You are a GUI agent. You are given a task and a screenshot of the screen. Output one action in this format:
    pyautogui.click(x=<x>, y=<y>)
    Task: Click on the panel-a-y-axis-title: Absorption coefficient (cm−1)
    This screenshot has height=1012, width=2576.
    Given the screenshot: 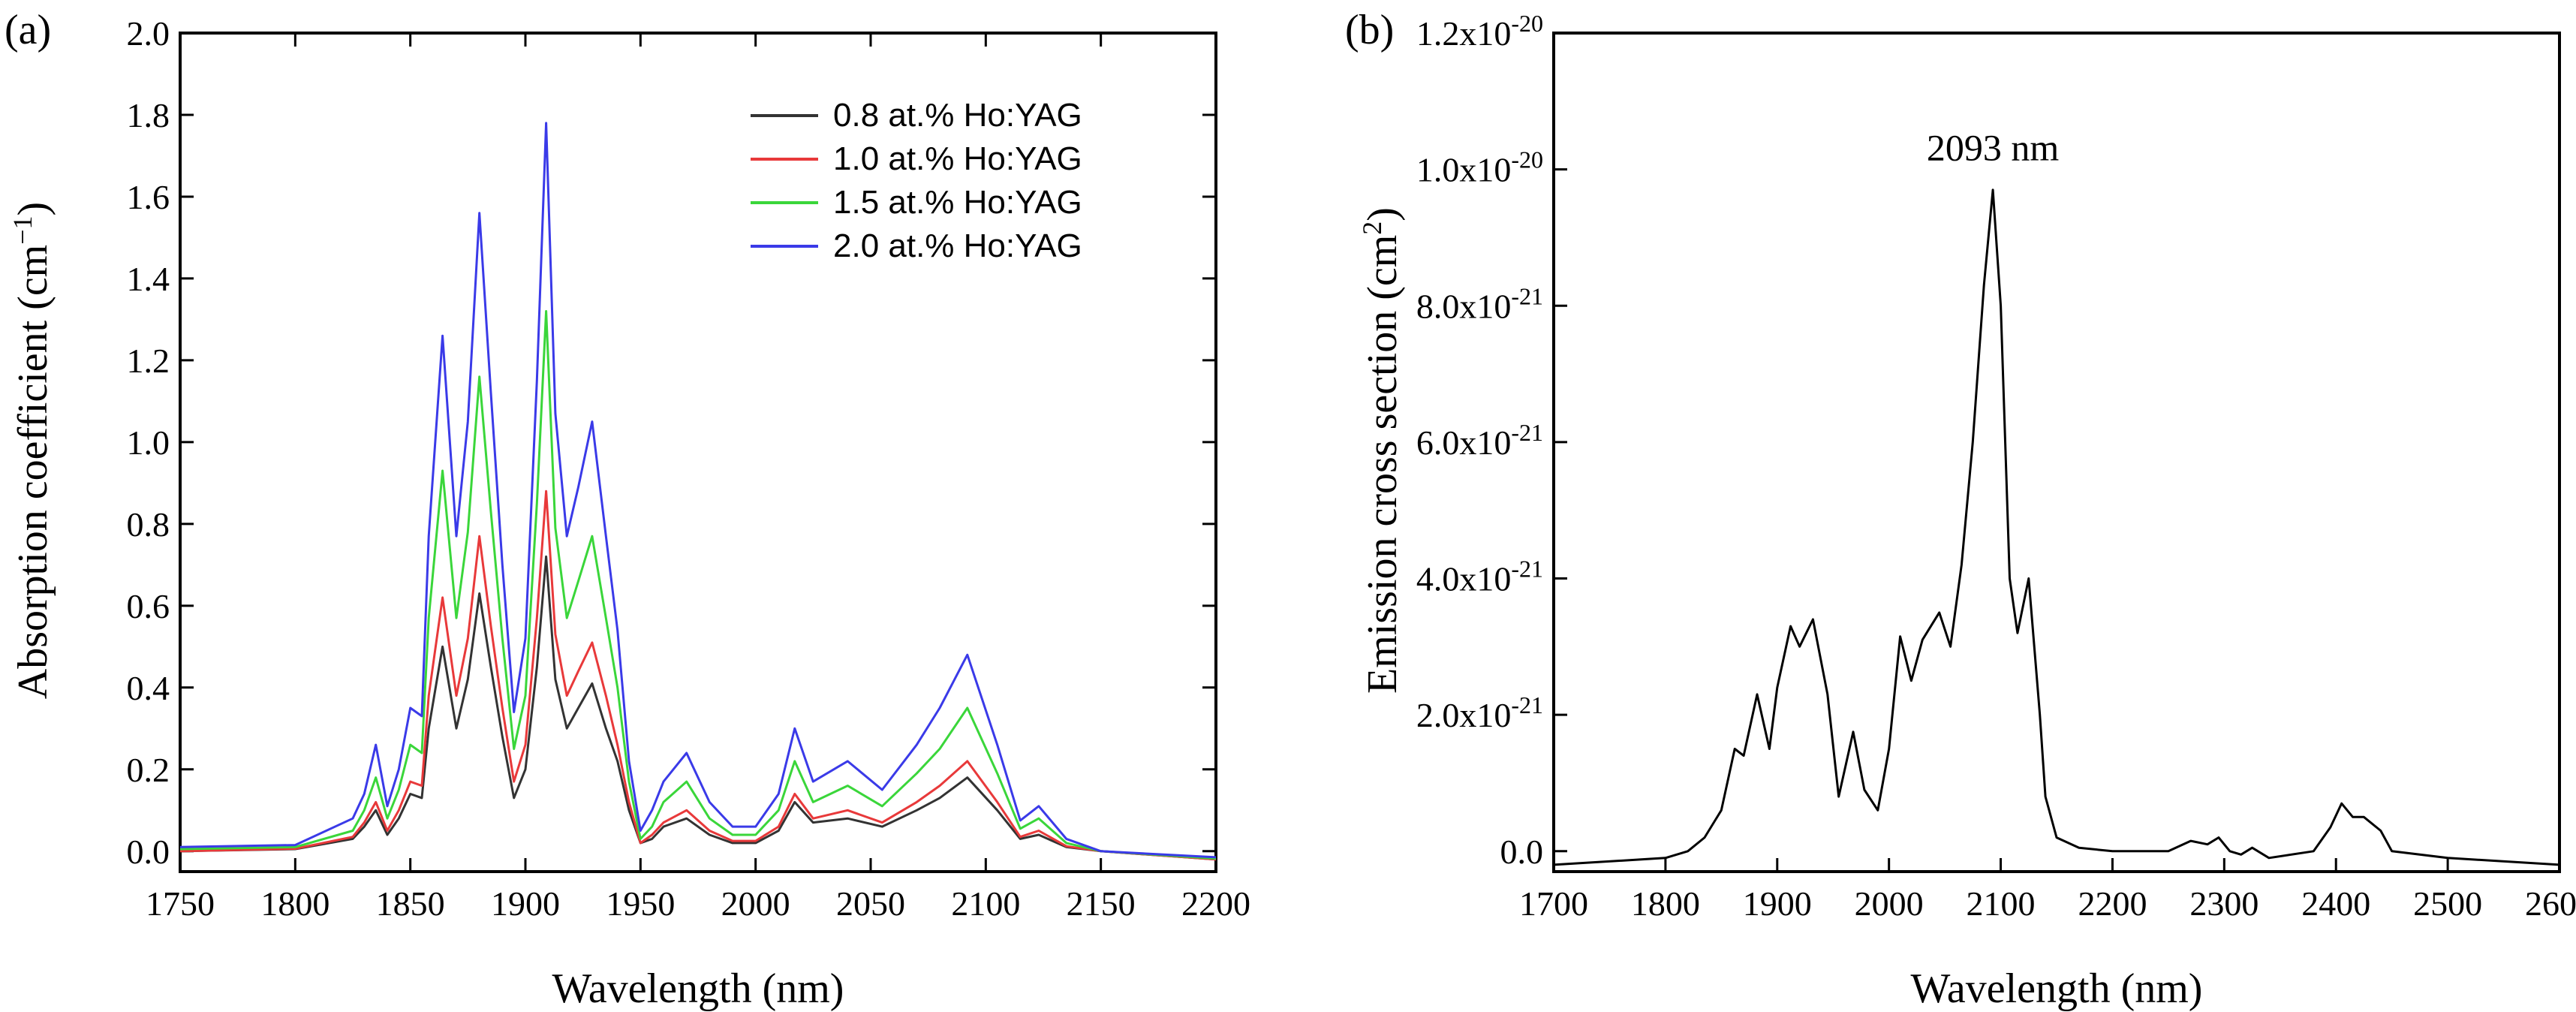 What is the action you would take?
    pyautogui.click(x=32, y=450)
    